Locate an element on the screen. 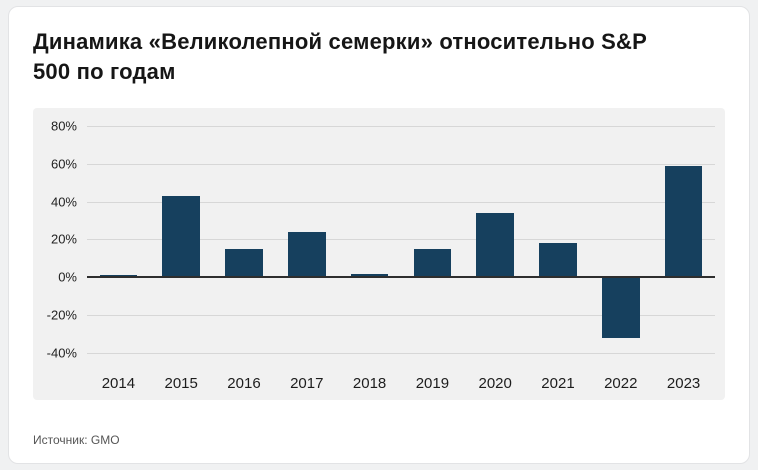 The image size is (758, 470). x-tick-label: 2014 is located at coordinates (118, 383).